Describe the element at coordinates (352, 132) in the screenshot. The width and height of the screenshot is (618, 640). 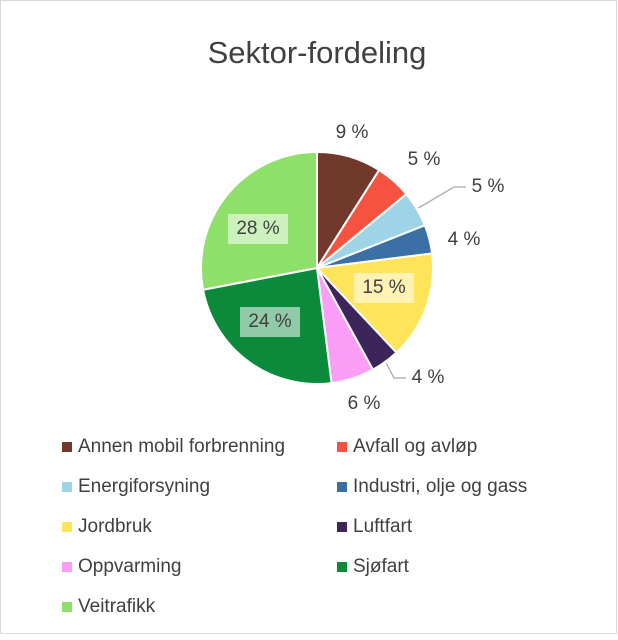
I see `data-label: 9 %` at that location.